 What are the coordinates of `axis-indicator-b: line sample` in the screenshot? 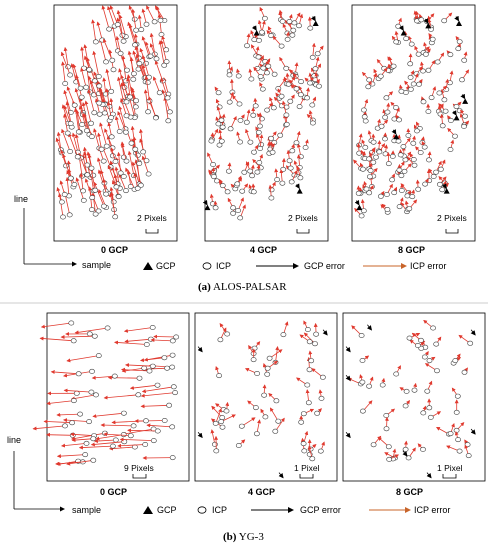 It's located at (54, 475).